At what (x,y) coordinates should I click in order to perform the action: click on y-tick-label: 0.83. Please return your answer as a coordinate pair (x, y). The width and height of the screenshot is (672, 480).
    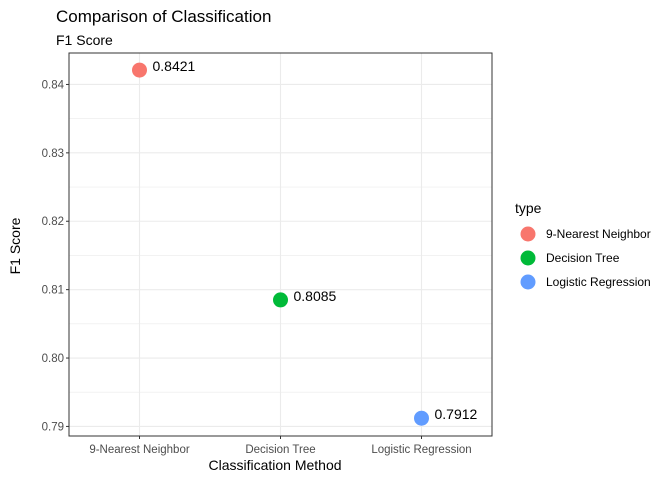
    Looking at the image, I should click on (53, 154).